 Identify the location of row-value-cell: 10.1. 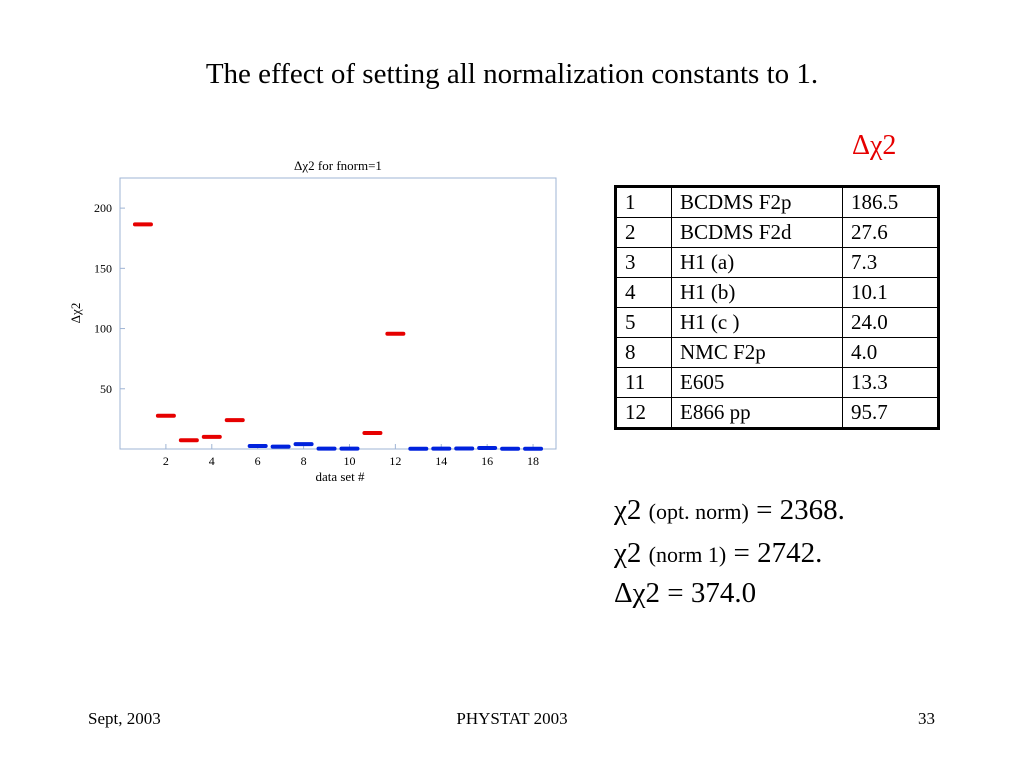
(890, 292).